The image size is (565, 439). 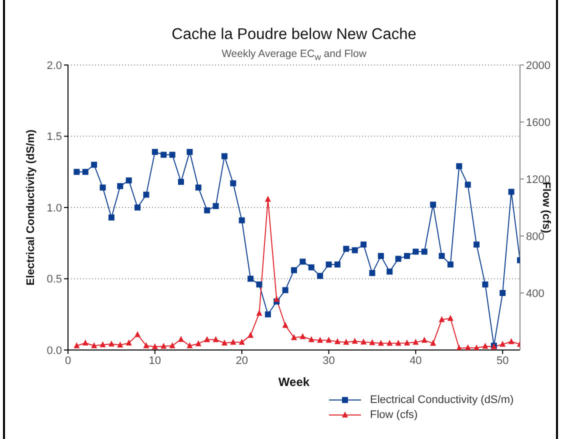 I want to click on y2-axis-title: Flow (cfs), so click(x=546, y=208).